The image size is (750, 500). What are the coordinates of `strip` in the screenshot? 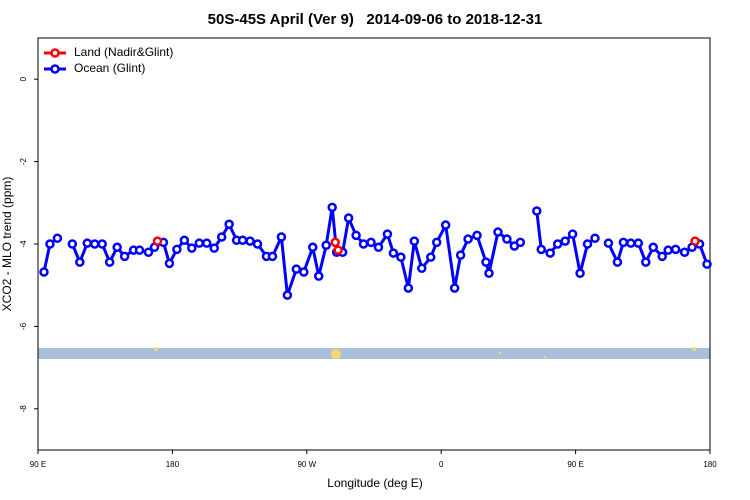 It's located at (374, 353).